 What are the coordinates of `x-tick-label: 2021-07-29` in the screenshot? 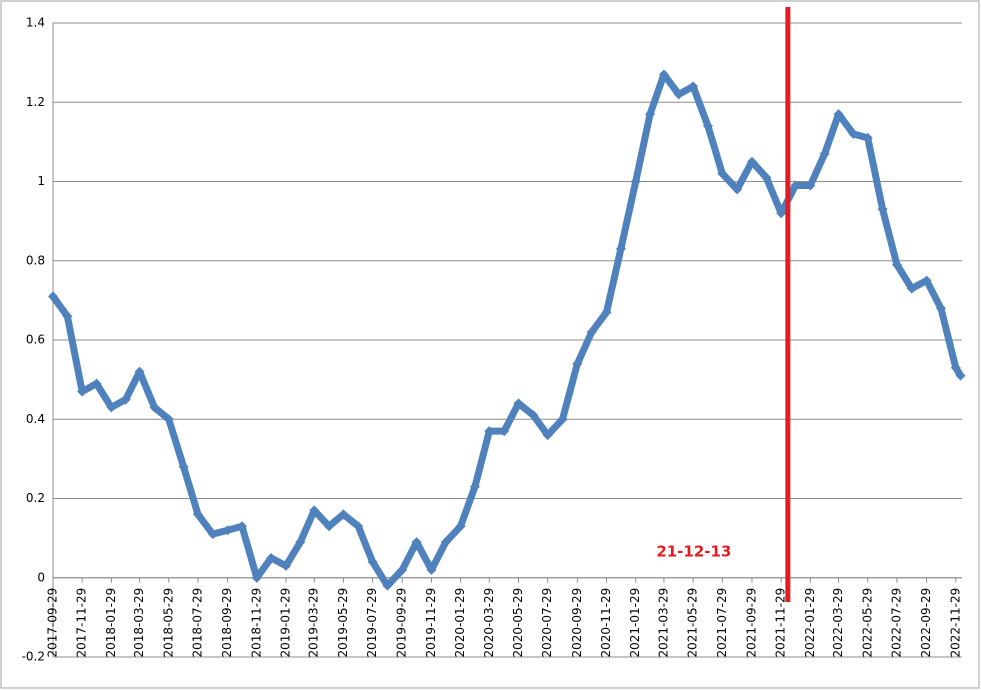 It's located at (722, 623).